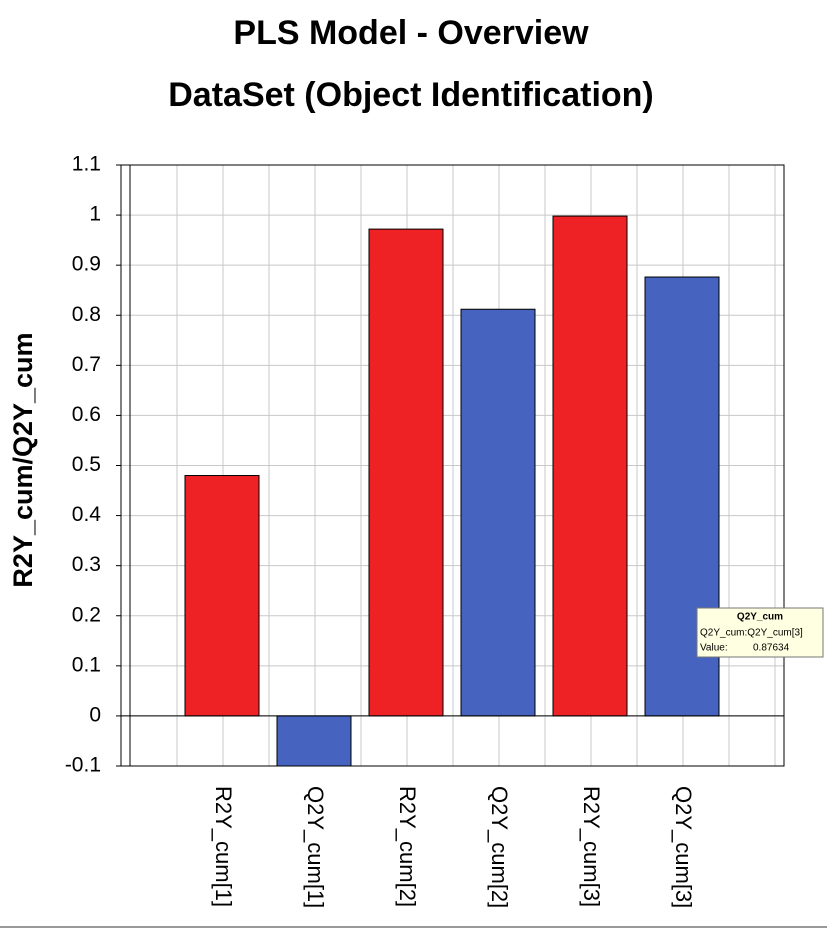  Describe the element at coordinates (86, 464) in the screenshot. I see `y-tick-label: 0.5` at that location.